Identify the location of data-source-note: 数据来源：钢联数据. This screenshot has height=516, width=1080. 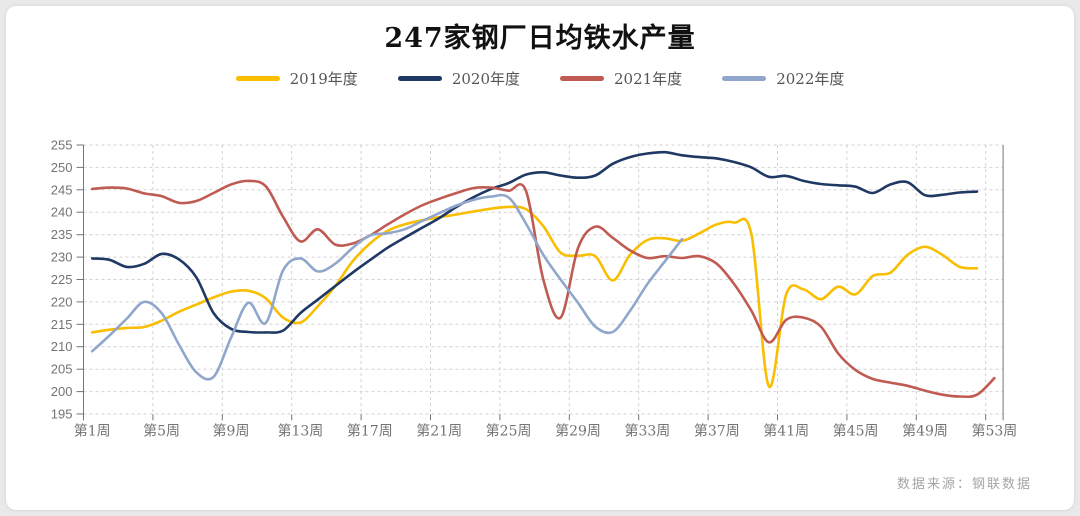
(964, 484).